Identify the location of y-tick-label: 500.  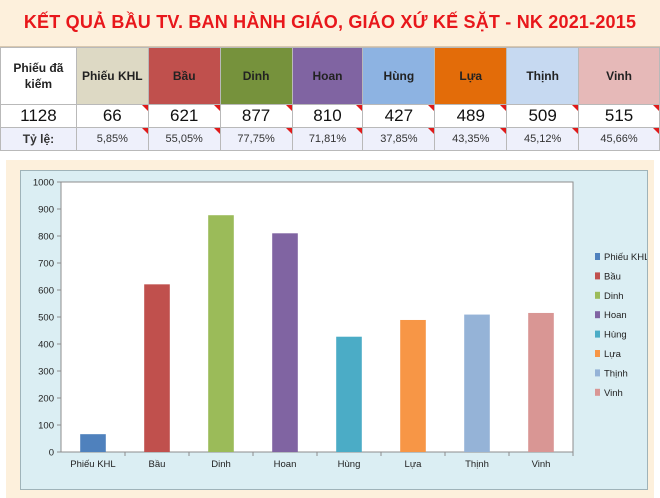
(46, 318).